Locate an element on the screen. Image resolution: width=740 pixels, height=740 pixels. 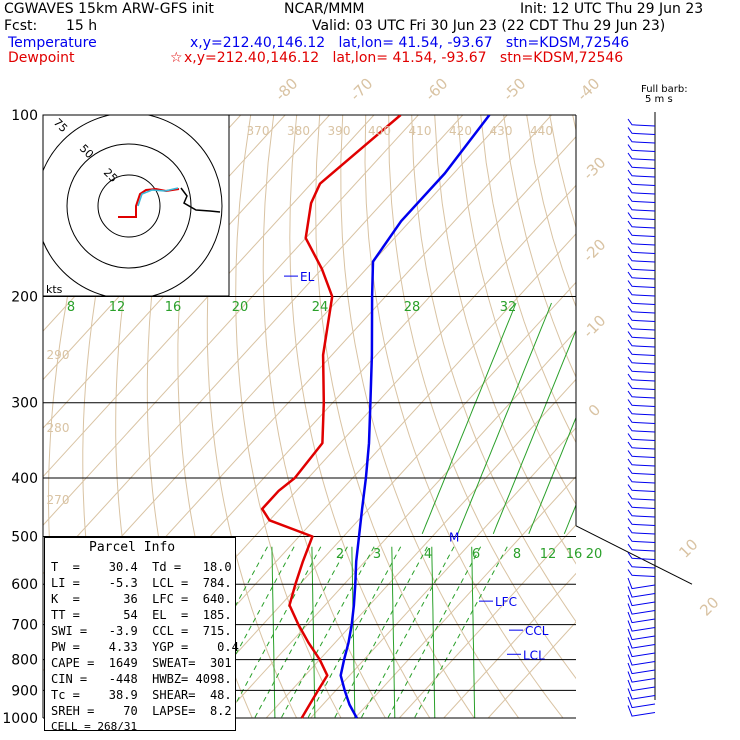
isobar-label: 700 is located at coordinates (24, 626).